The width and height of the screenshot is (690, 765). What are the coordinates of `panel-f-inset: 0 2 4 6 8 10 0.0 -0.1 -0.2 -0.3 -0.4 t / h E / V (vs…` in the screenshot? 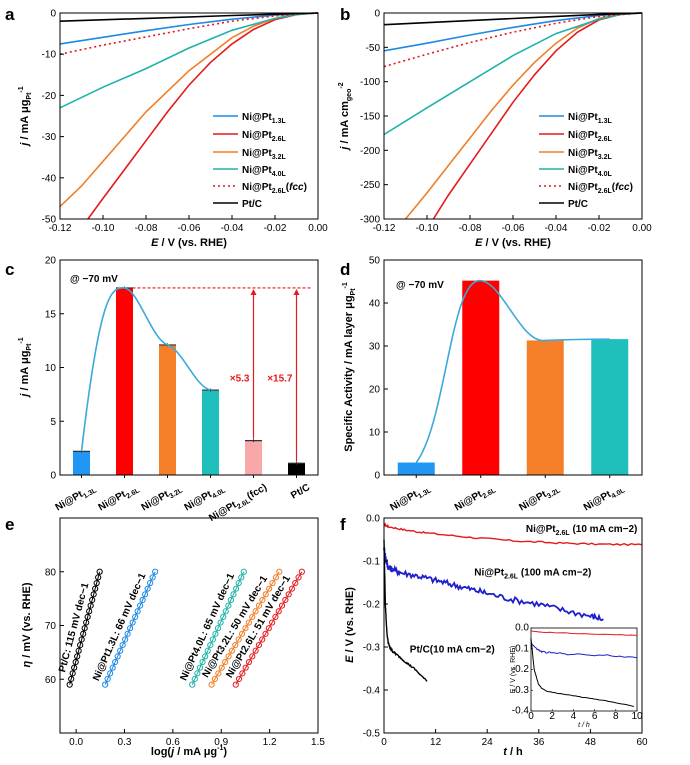 It's located at (576, 676).